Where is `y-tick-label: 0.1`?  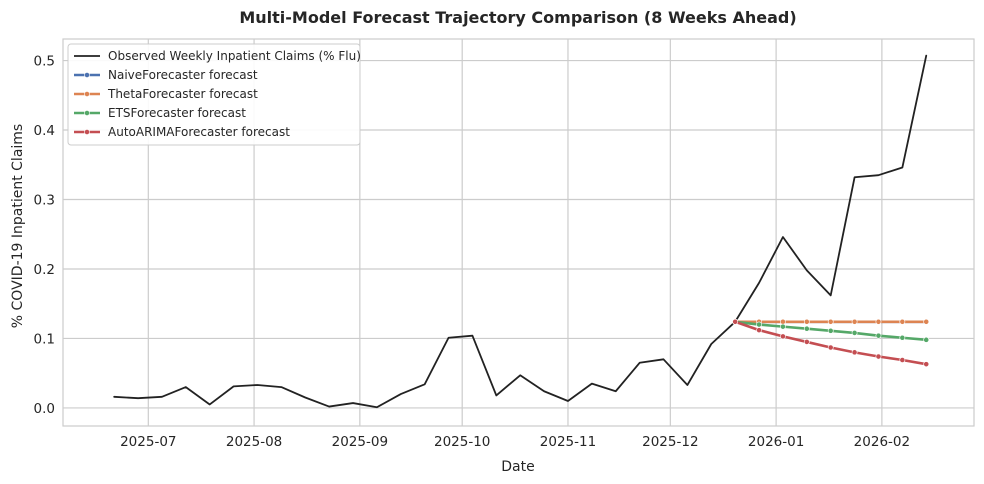
y-tick-label: 0.1 is located at coordinates (44, 339).